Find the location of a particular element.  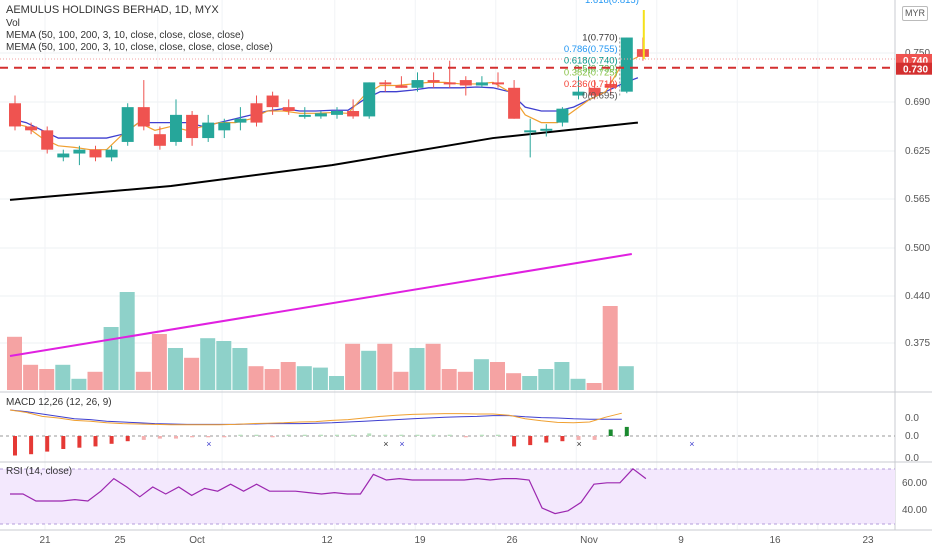

macd-panel: × × × × × is located at coordinates (447, 432).